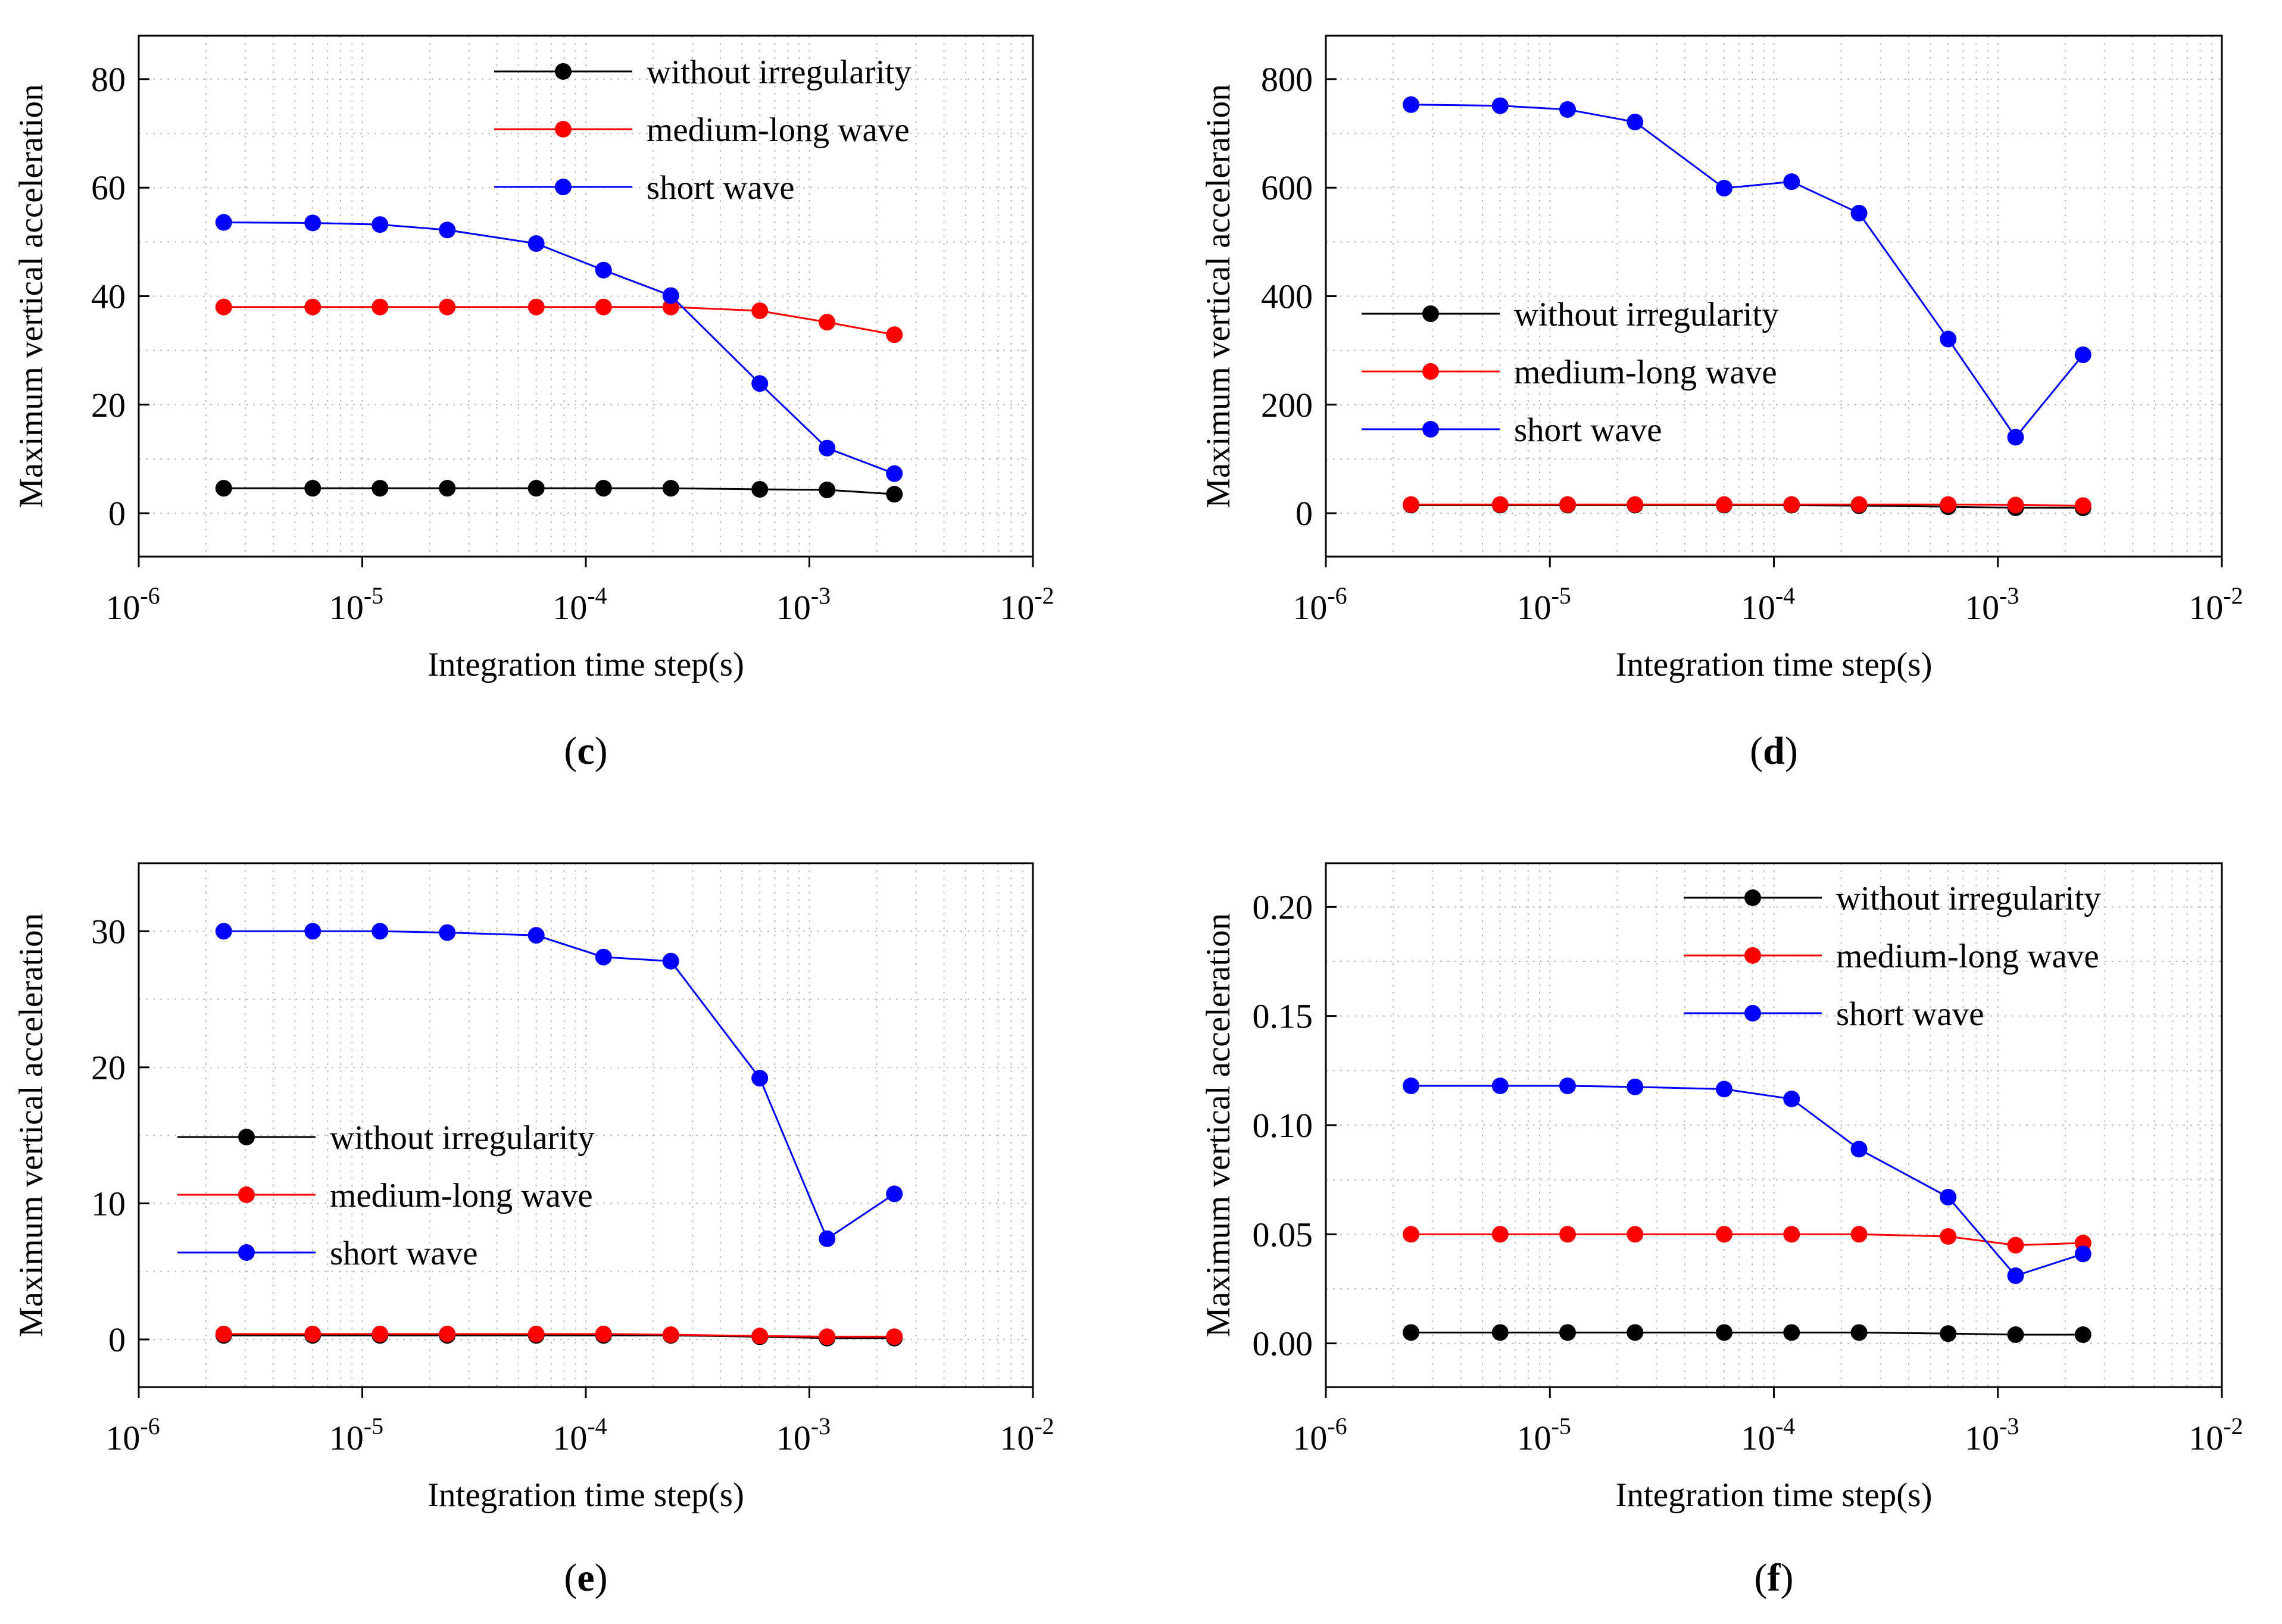  What do you see at coordinates (108, 1203) in the screenshot?
I see `y-tick-label: 10` at bounding box center [108, 1203].